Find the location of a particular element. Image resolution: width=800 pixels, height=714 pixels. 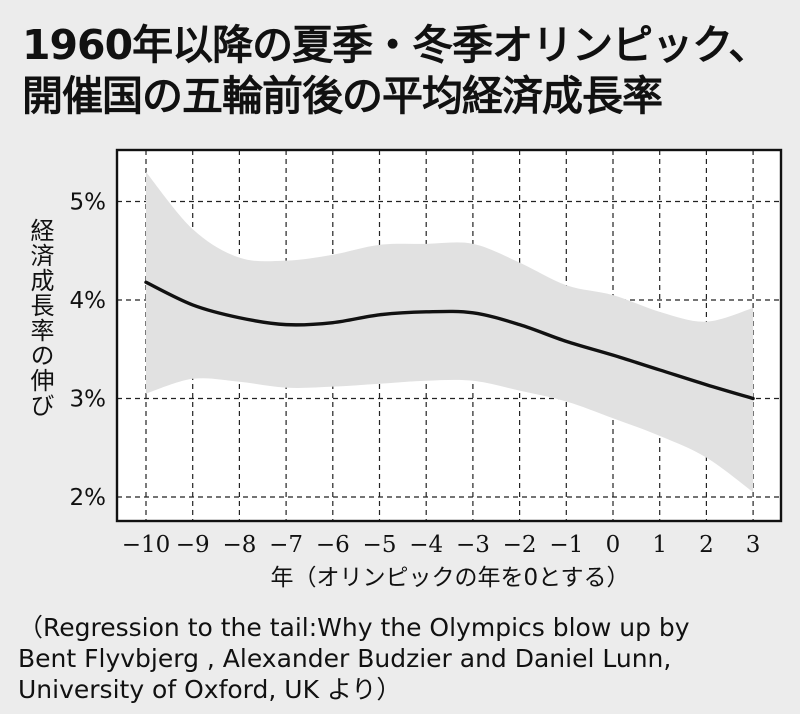

x-axis-label: 年（オリンピックの年を0とする） is located at coordinates (450, 578).